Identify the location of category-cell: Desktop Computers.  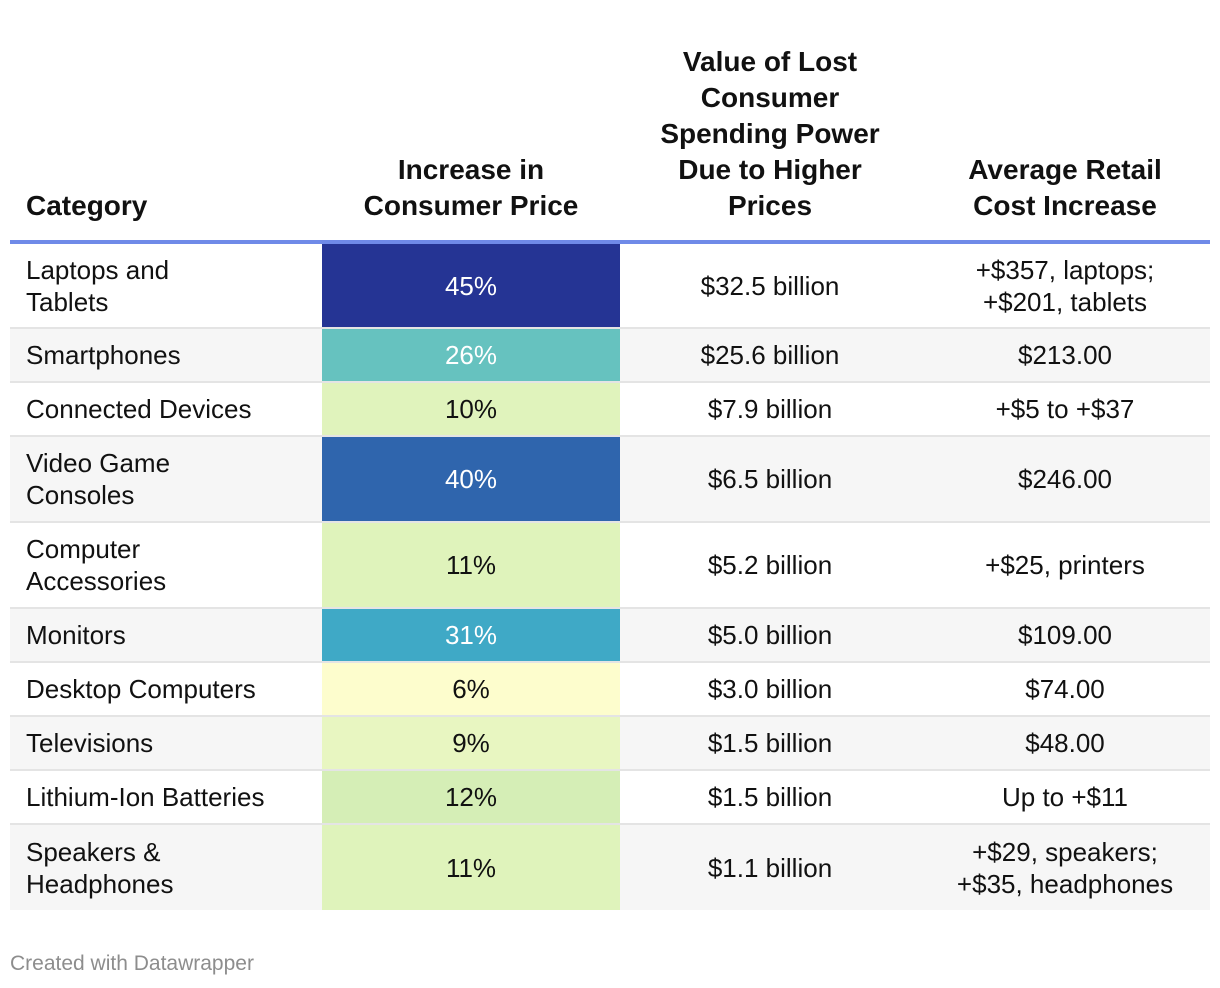
(166, 689).